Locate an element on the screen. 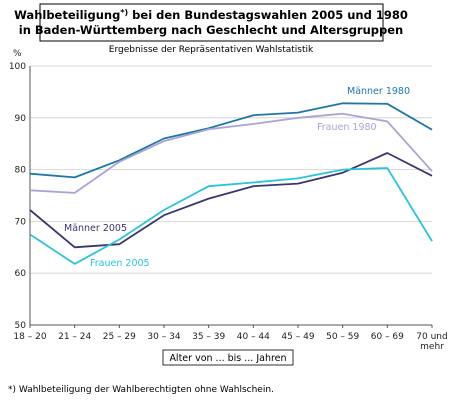 This screenshot has height=400, width=461. x-axis-label-box is located at coordinates (228, 357).